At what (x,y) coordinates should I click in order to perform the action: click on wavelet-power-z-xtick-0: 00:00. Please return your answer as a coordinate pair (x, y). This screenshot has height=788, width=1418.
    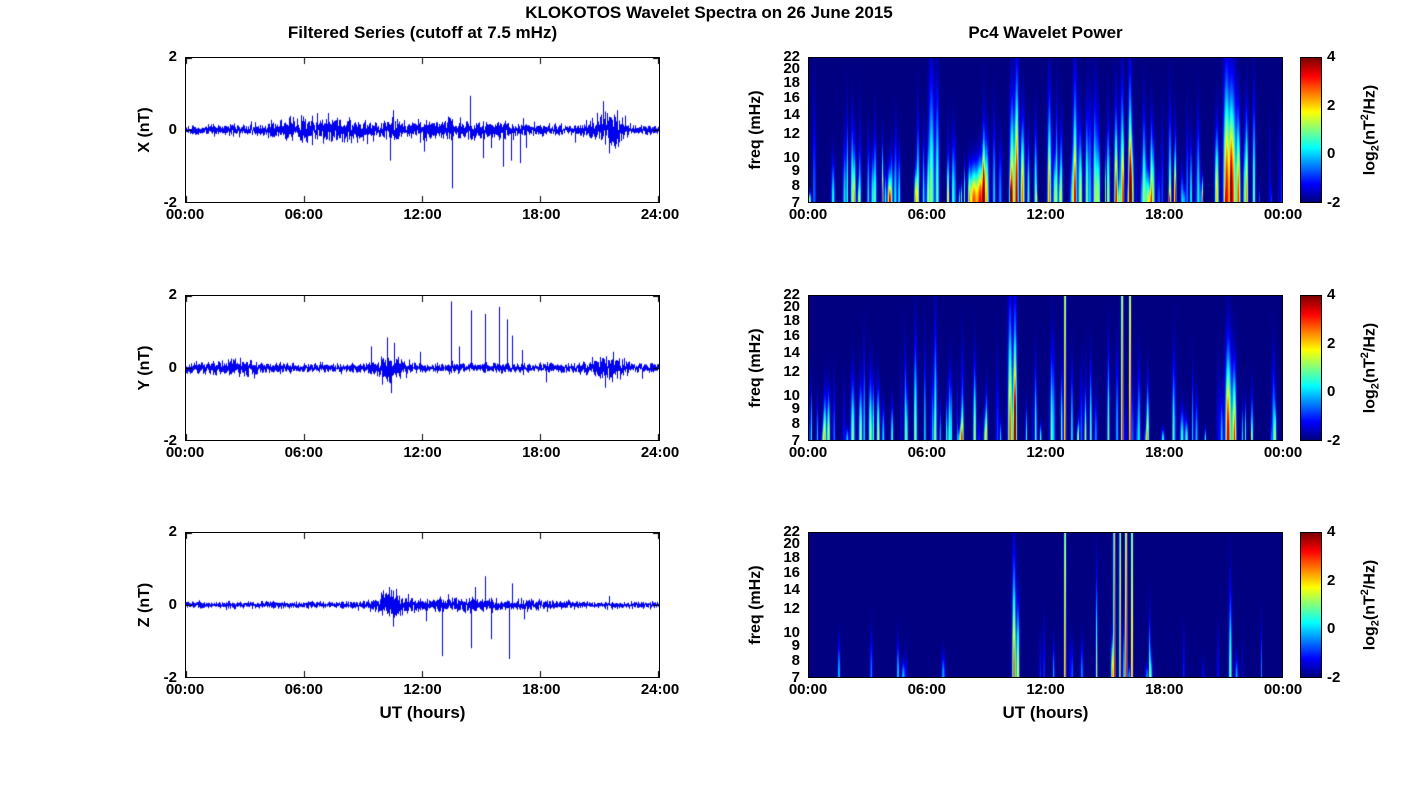
    Looking at the image, I should click on (808, 689).